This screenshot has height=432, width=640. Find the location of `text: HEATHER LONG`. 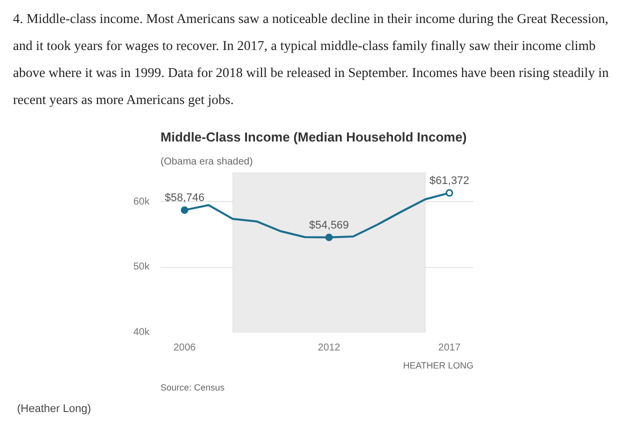

text: HEATHER LONG is located at coordinates (438, 365).